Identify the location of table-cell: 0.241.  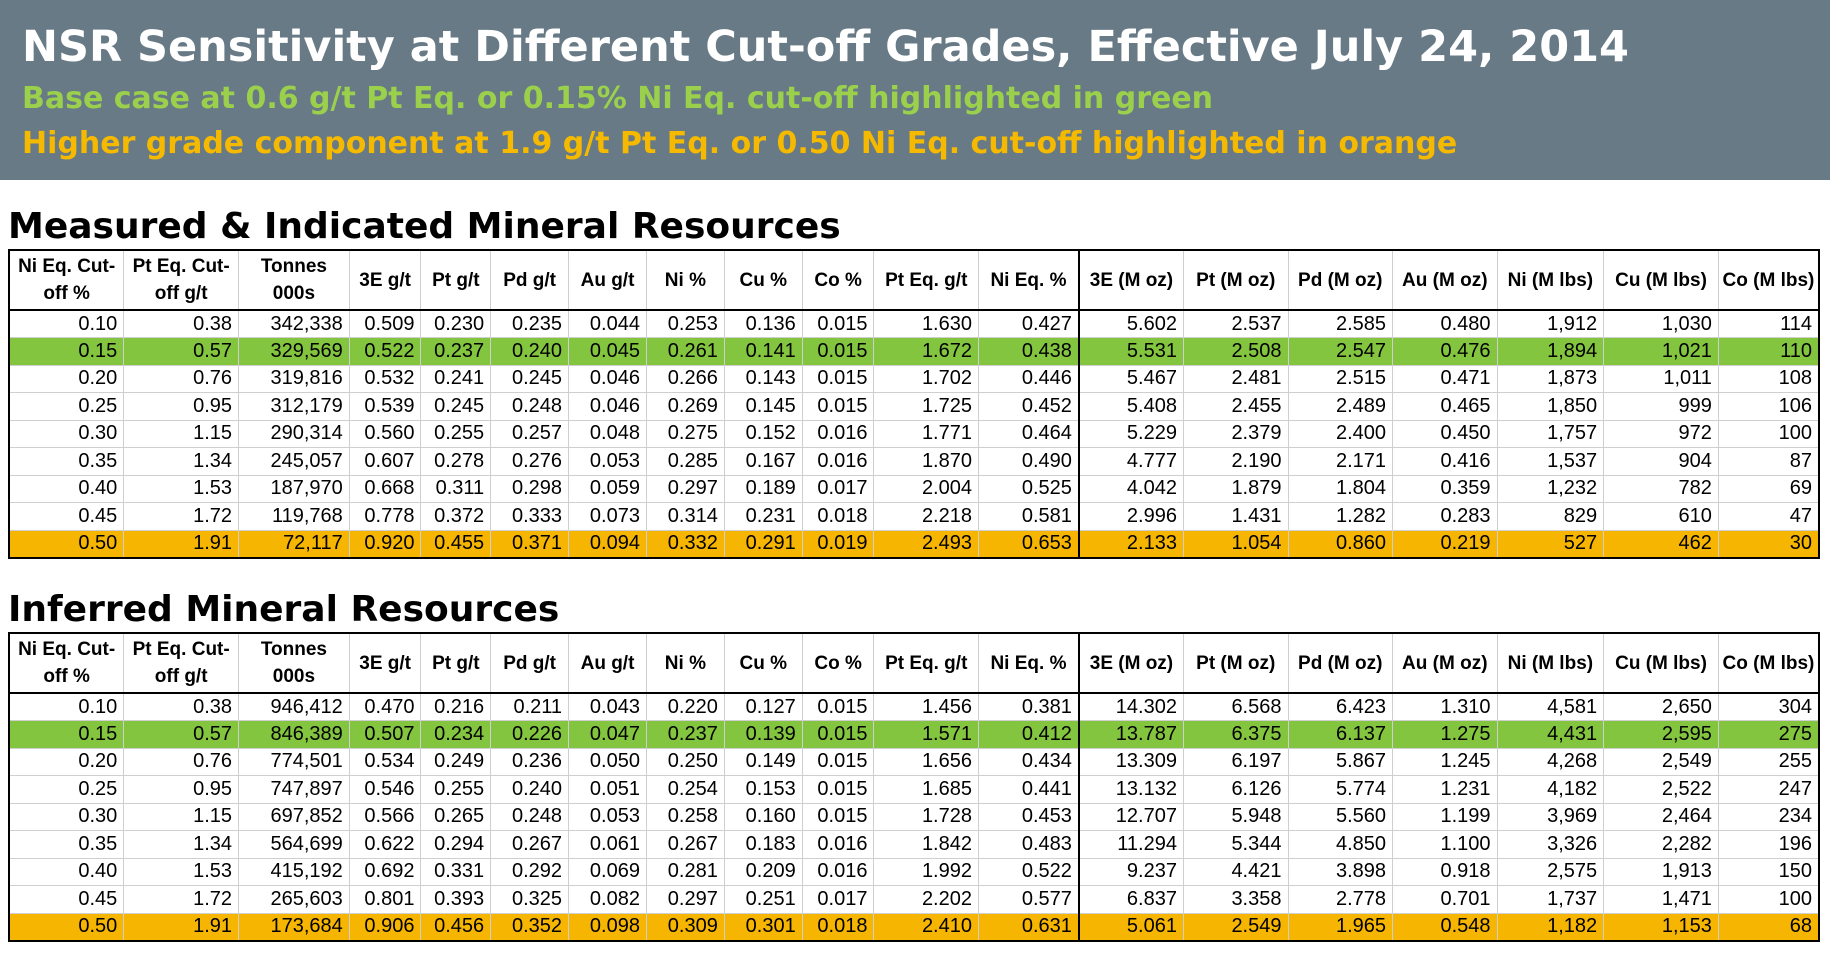
(456, 379).